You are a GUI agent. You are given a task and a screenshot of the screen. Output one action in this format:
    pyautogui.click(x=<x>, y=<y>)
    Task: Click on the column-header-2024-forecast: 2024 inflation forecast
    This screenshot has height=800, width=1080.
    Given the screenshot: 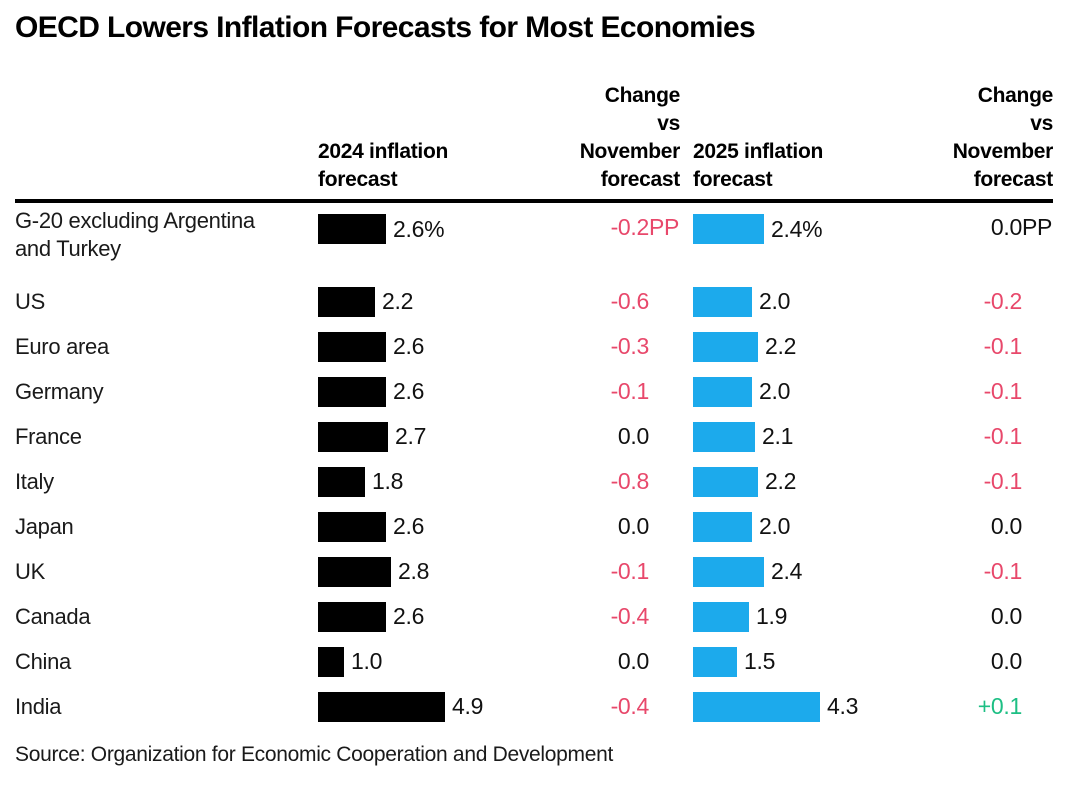 What is the action you would take?
    pyautogui.click(x=404, y=166)
    